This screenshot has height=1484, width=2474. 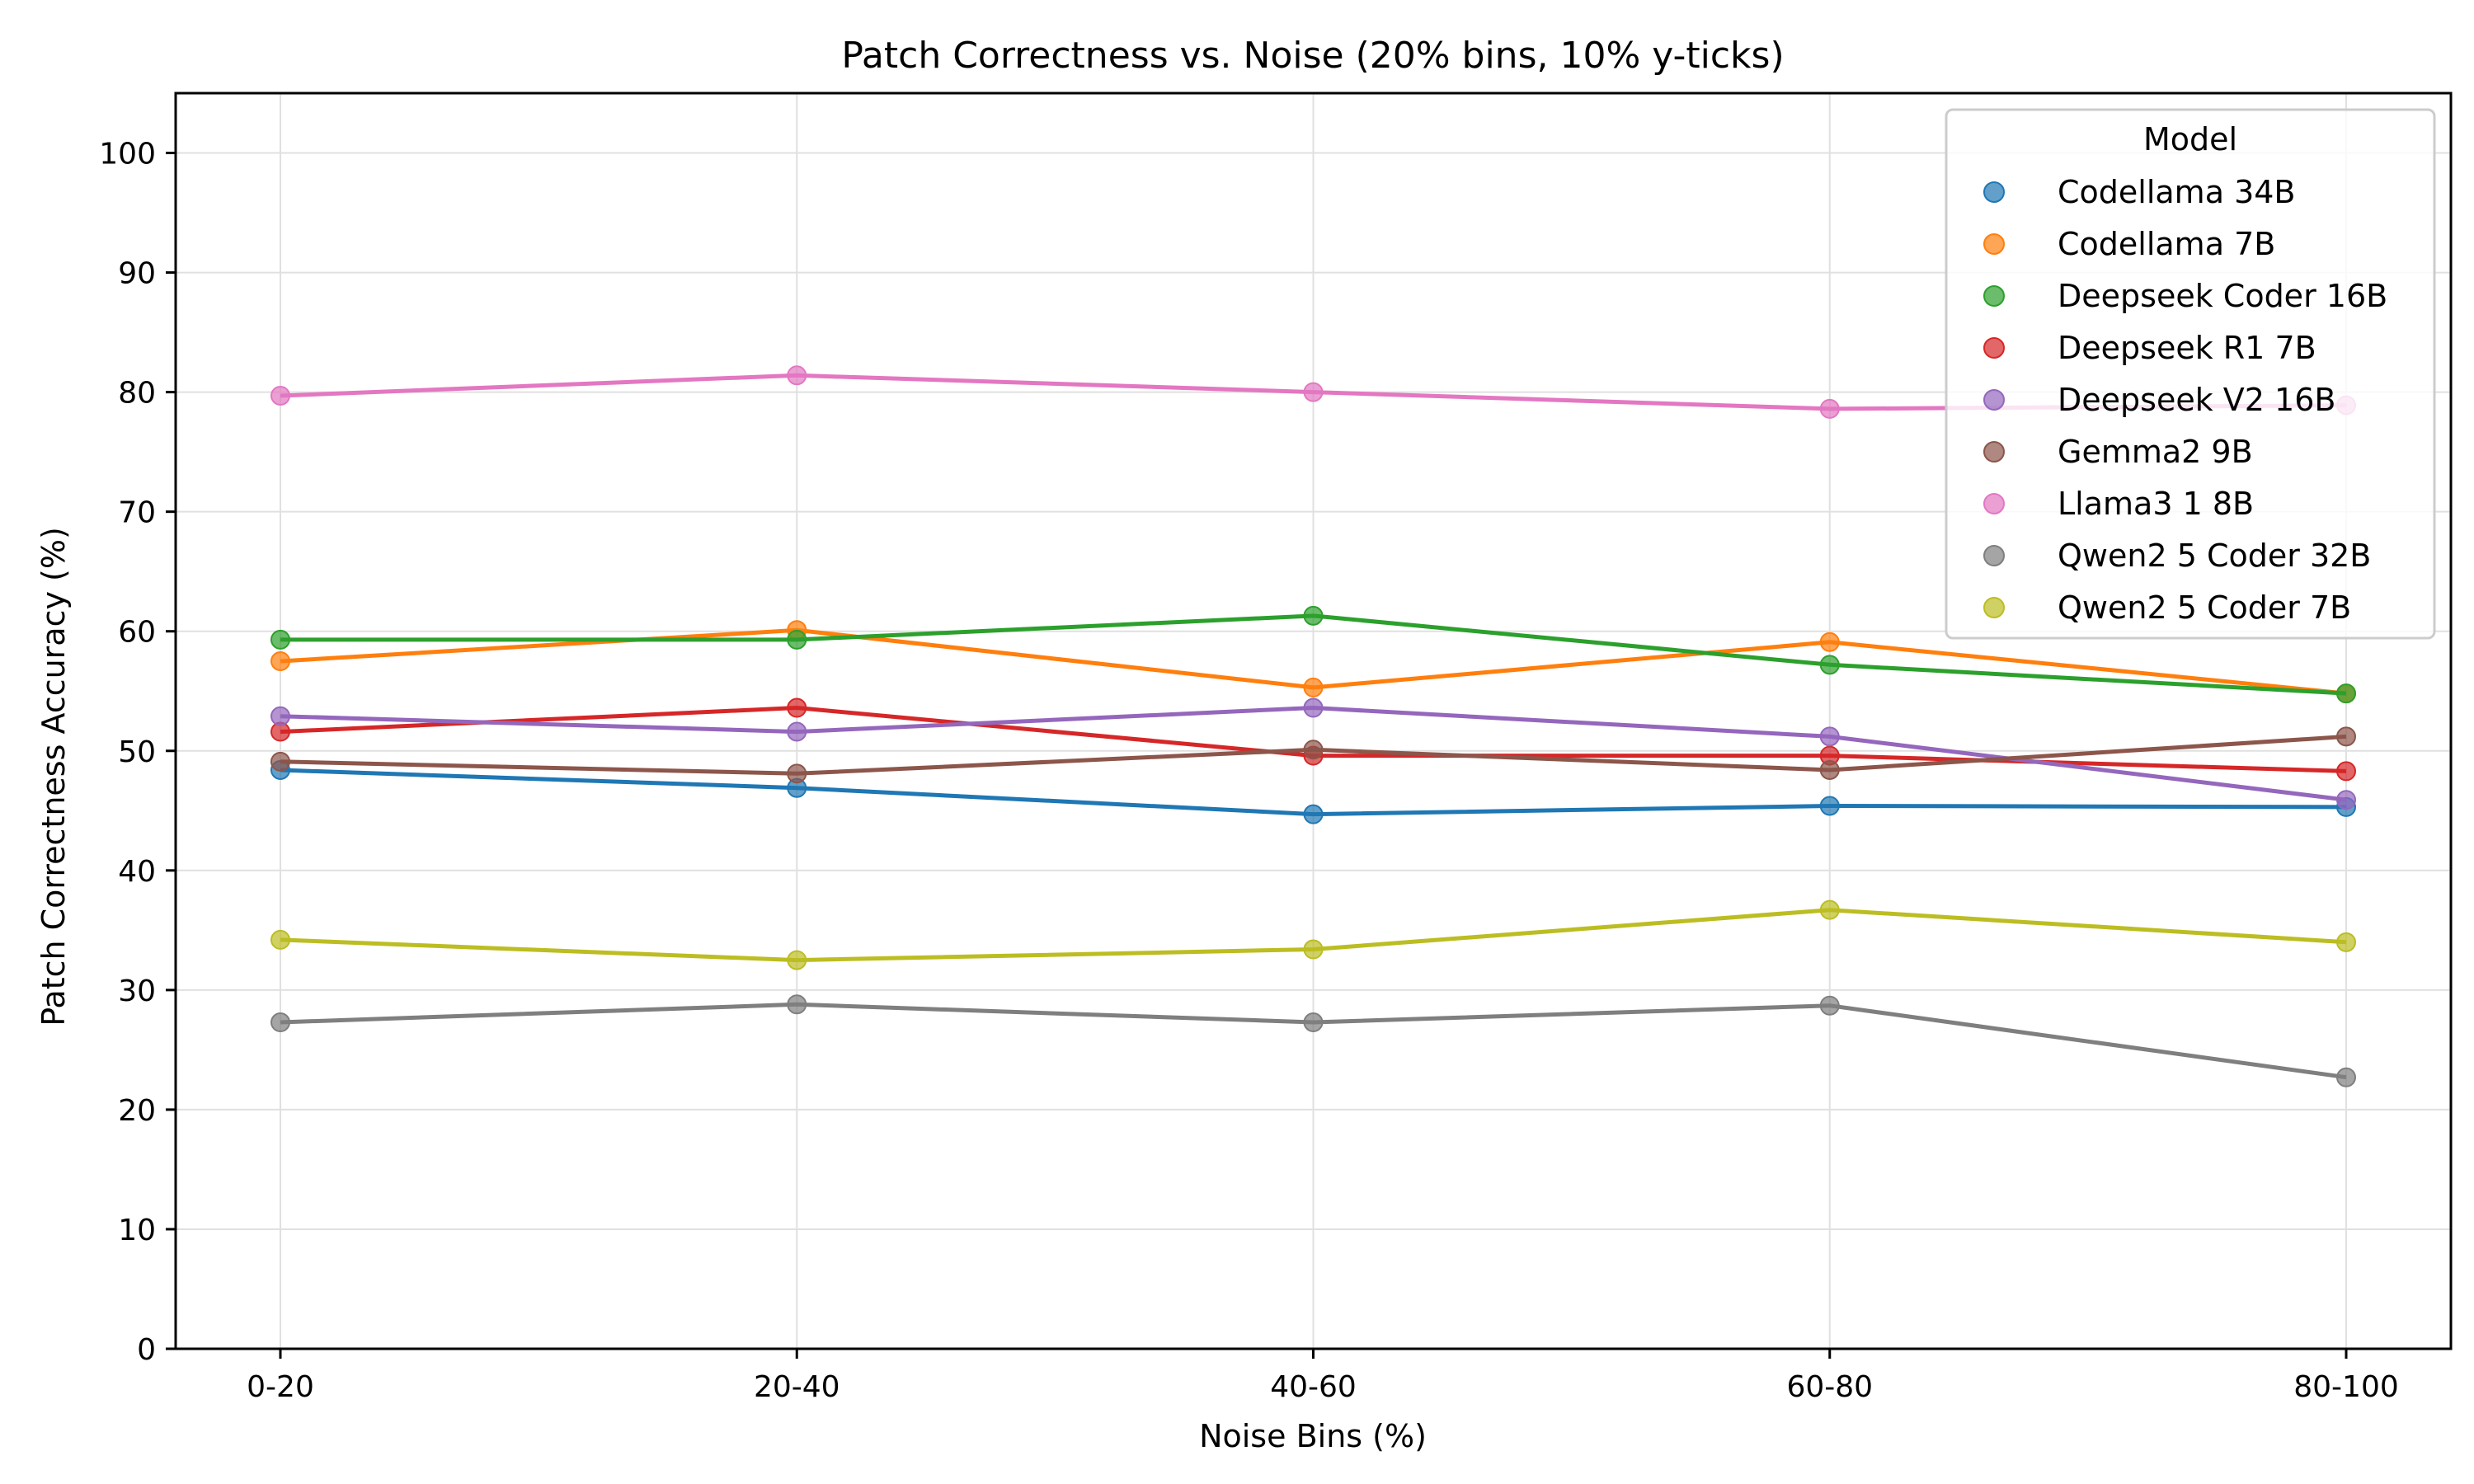 What do you see at coordinates (2155, 452) in the screenshot?
I see `legend-entry: Gemma2 9B` at bounding box center [2155, 452].